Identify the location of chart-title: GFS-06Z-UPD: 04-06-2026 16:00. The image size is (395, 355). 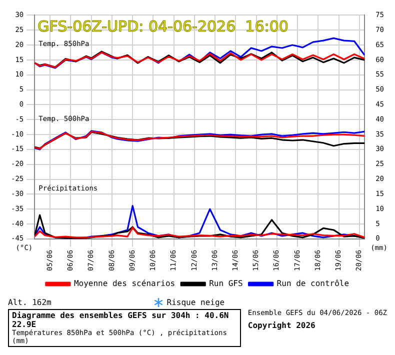
(163, 27).